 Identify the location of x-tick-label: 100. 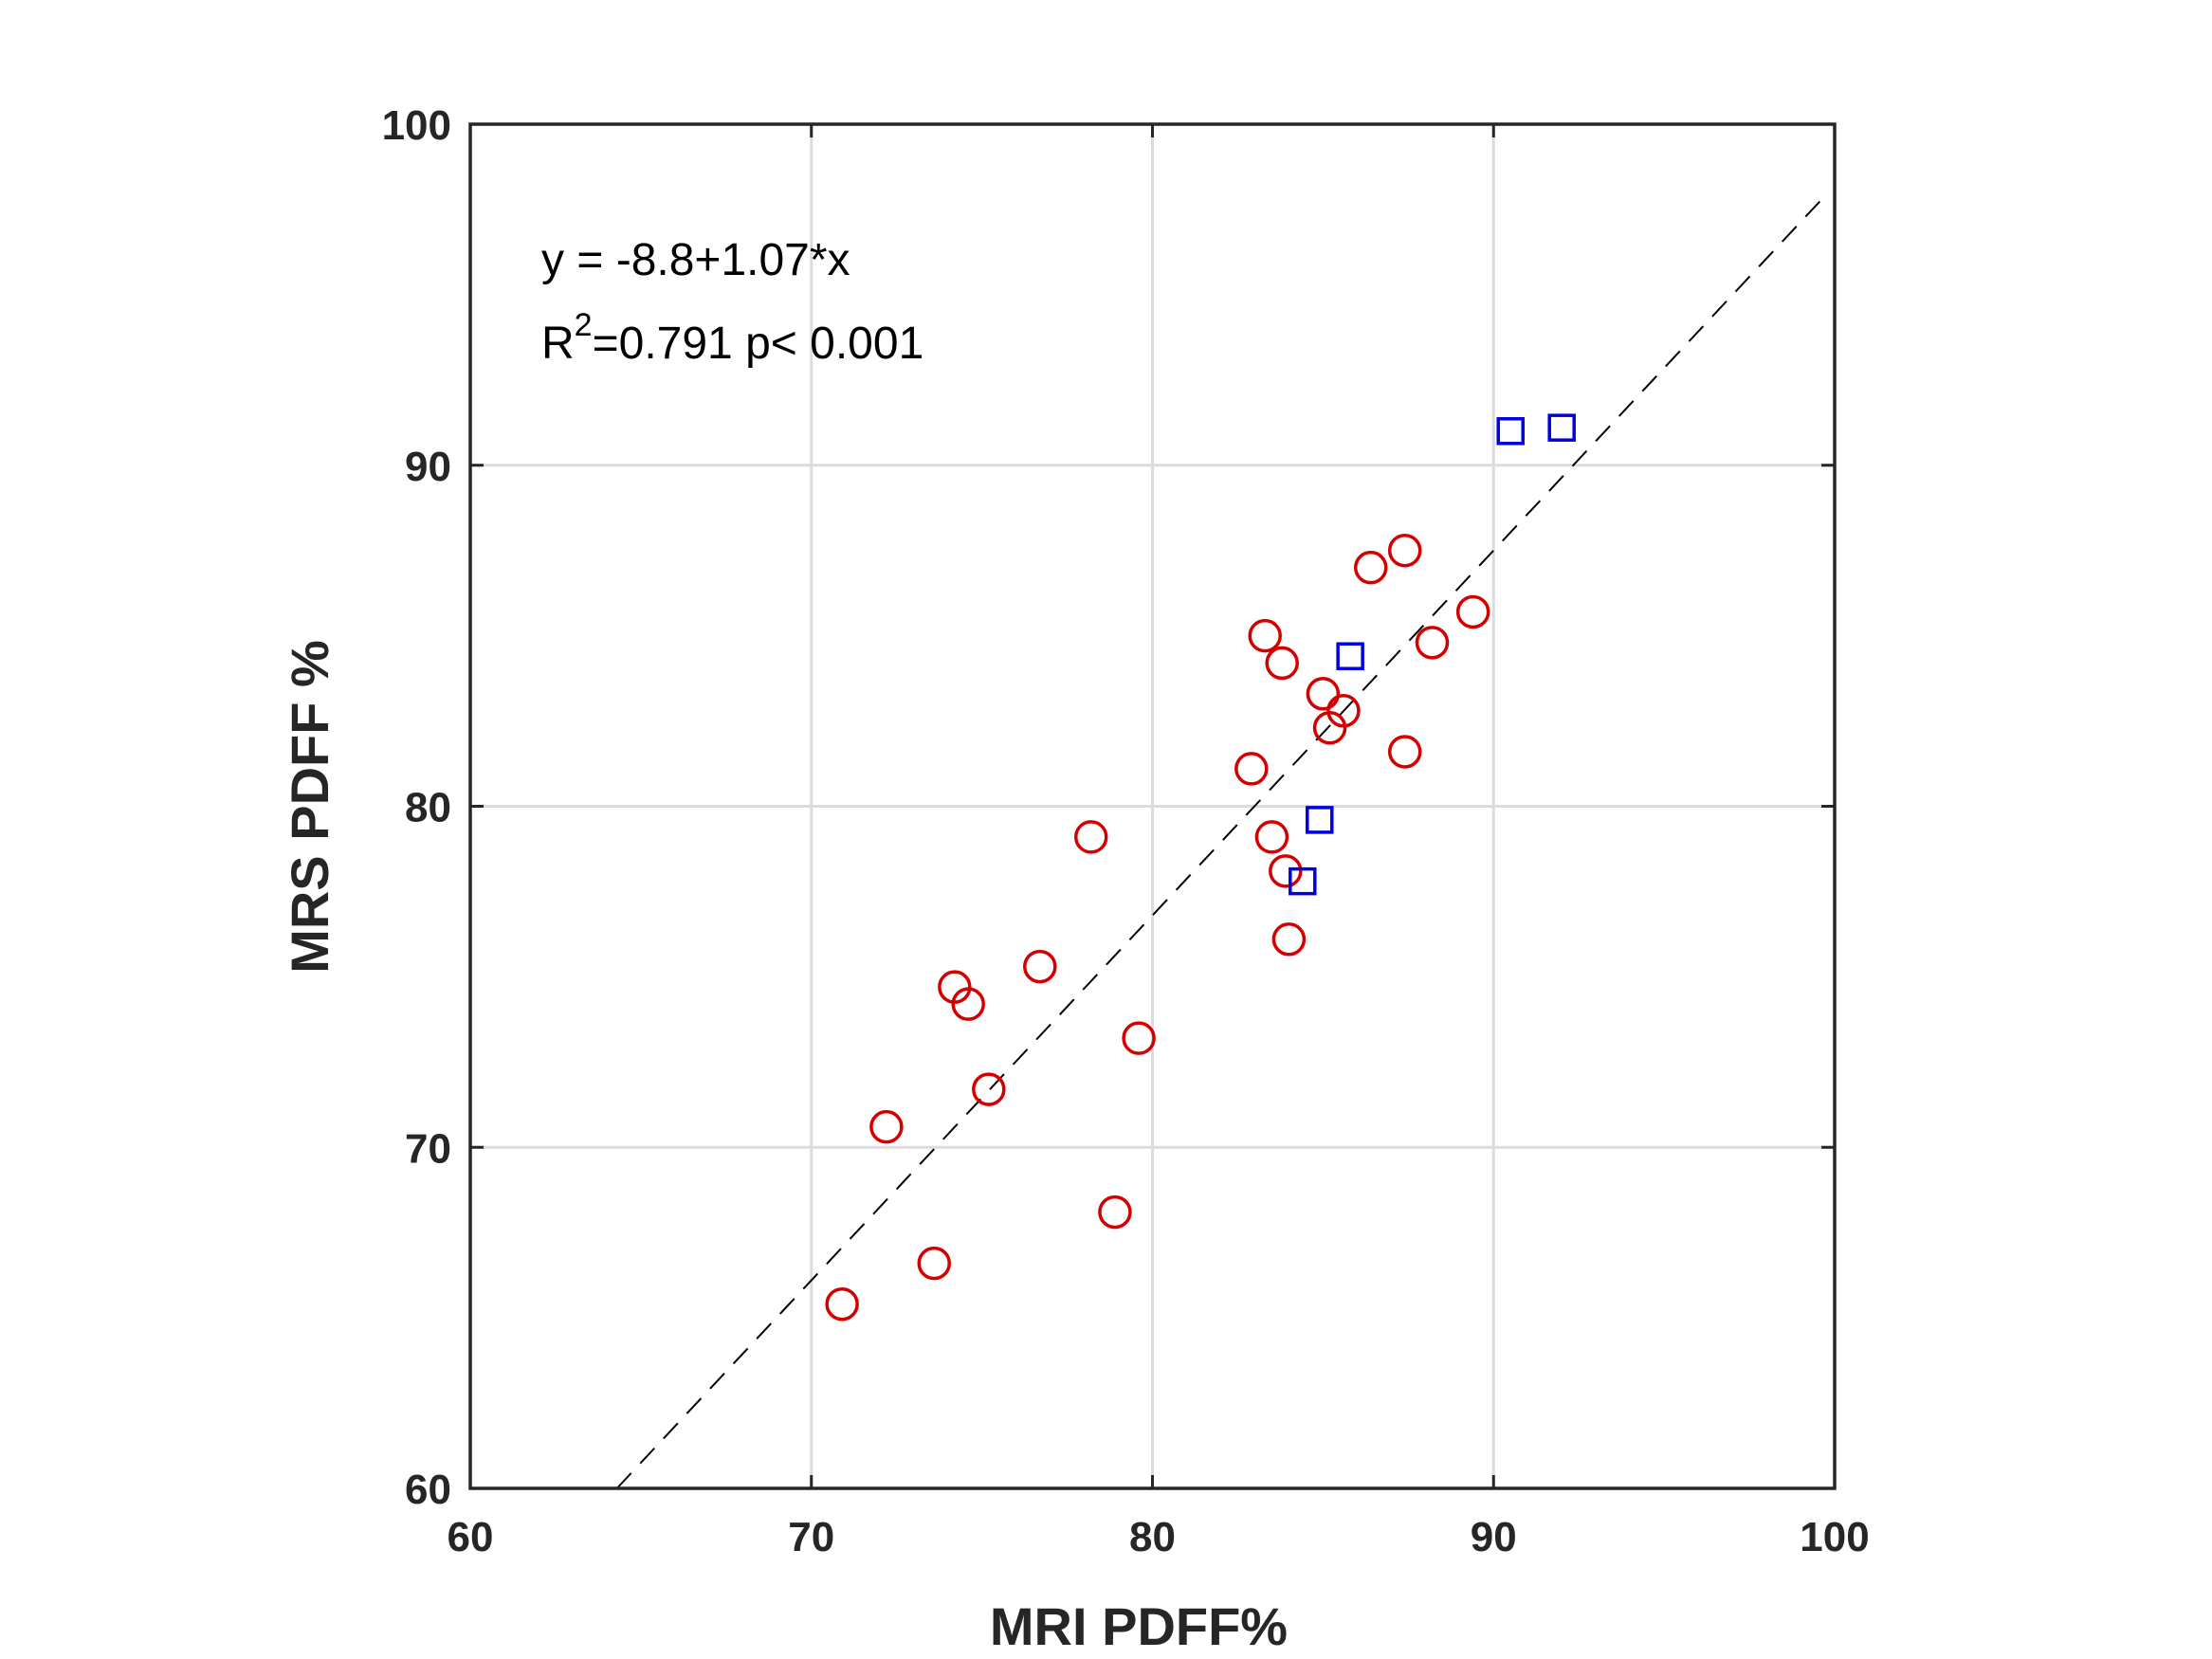
(1834, 1537).